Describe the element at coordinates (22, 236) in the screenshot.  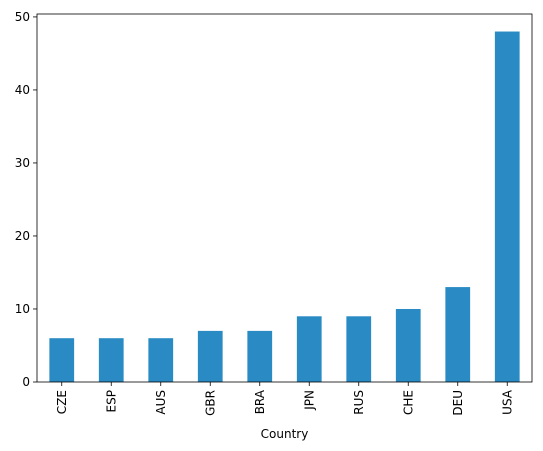
I see `y-tick-label: 20` at that location.